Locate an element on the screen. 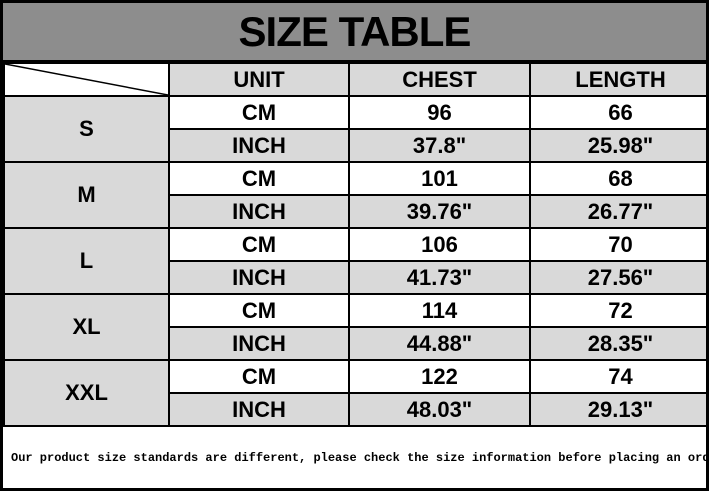 The height and width of the screenshot is (491, 709). size-label-xl: XL is located at coordinates (86, 327).